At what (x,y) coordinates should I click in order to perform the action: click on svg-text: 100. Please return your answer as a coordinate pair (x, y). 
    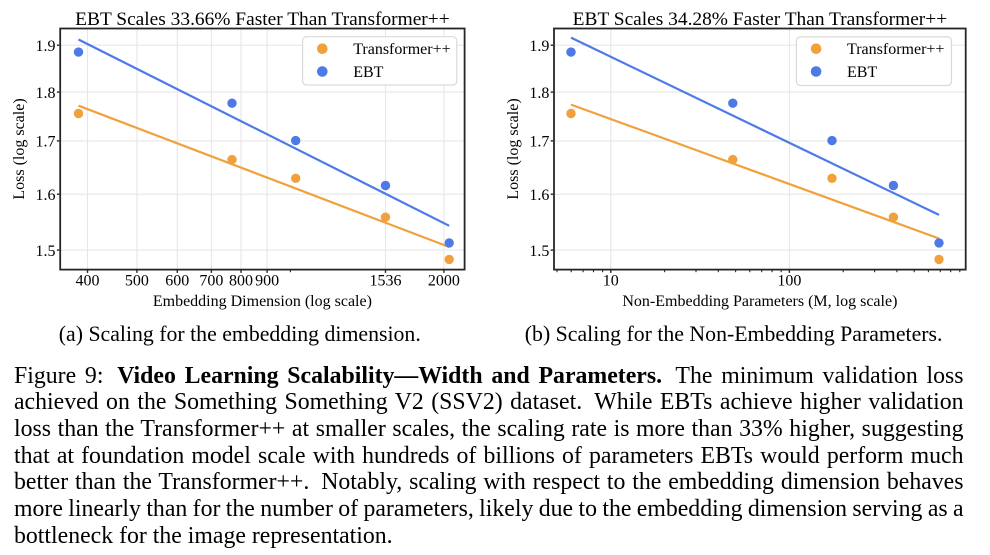
    Looking at the image, I should click on (789, 281).